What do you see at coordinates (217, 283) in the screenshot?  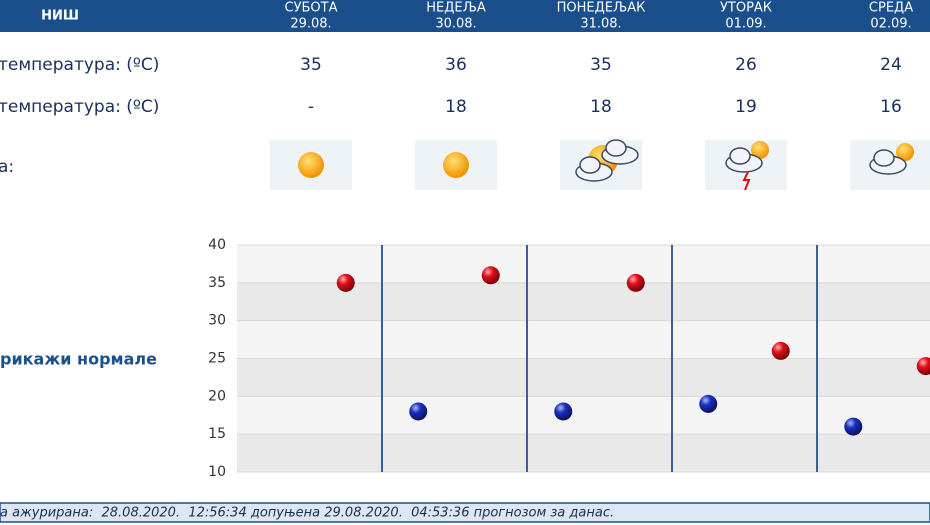 I see `y-tick-label: 35` at bounding box center [217, 283].